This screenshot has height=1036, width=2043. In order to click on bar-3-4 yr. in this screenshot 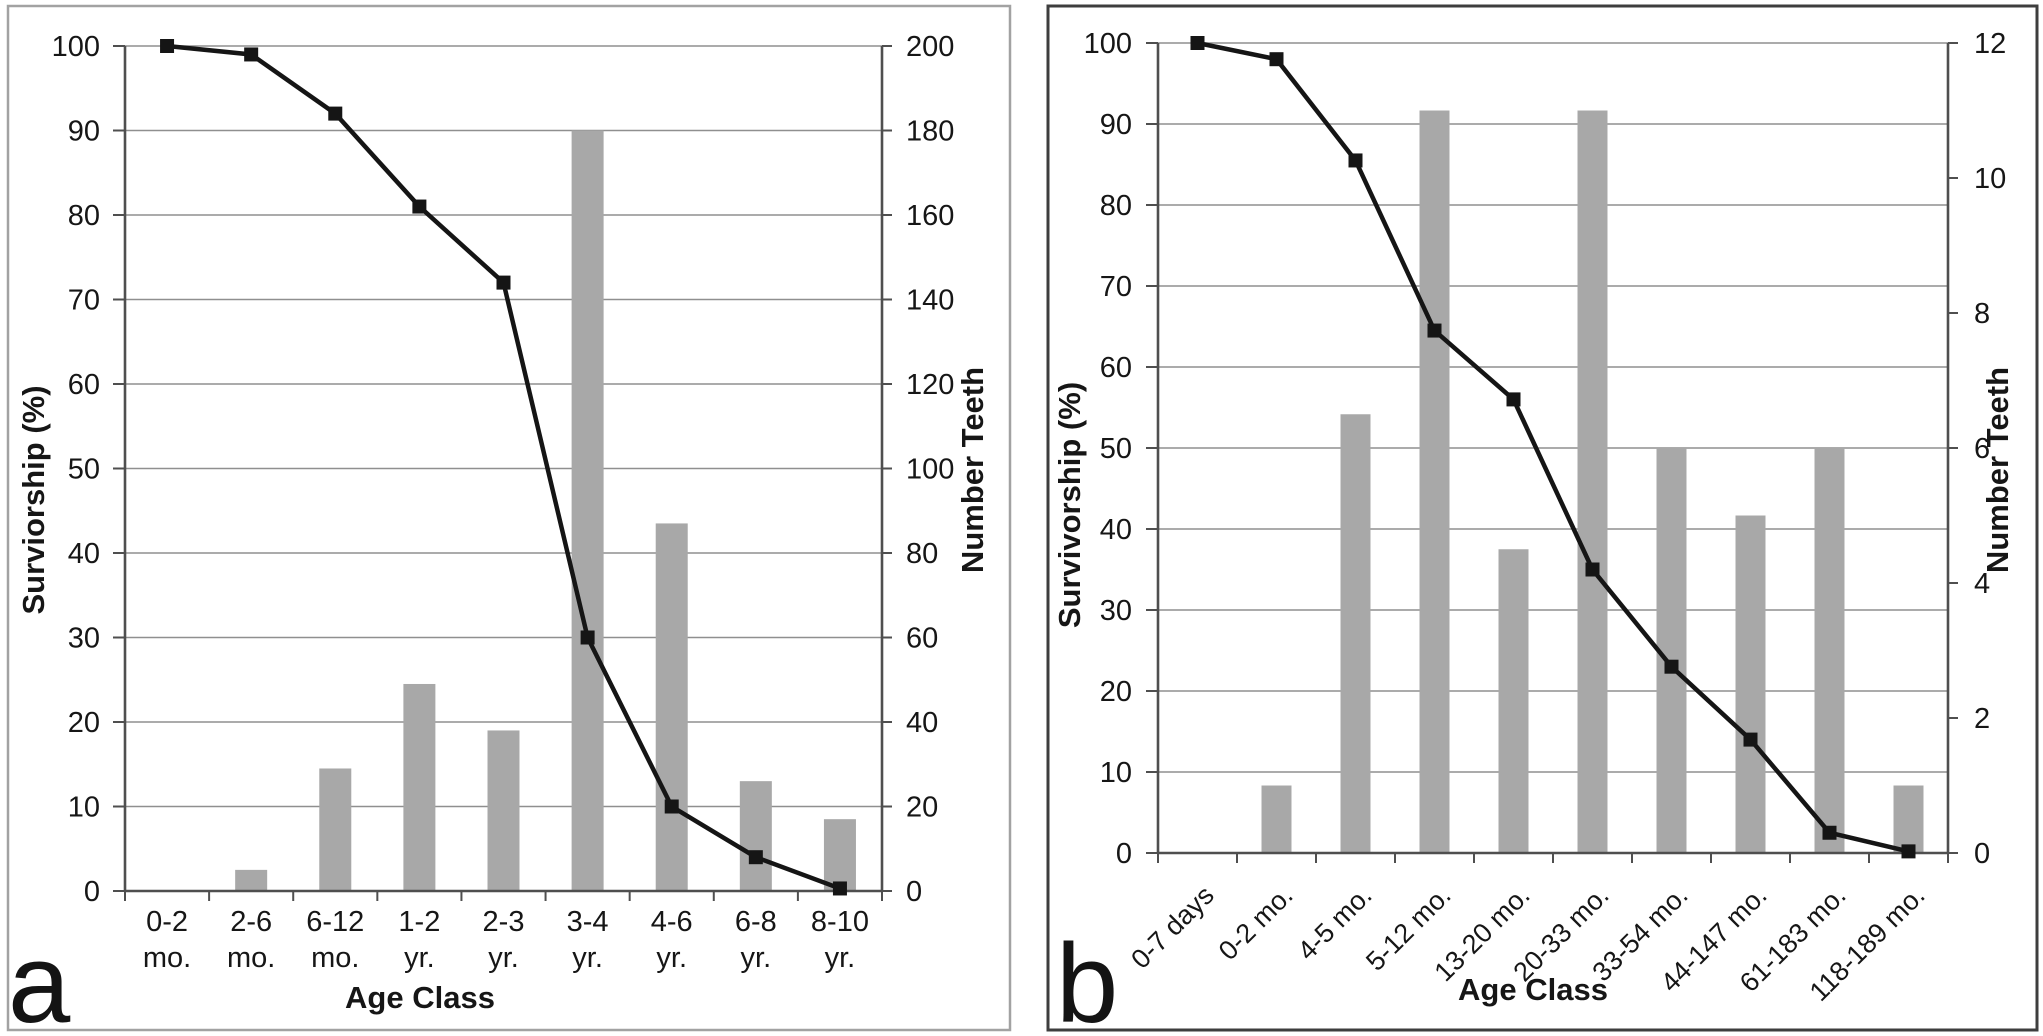, I will do `click(587, 510)`.